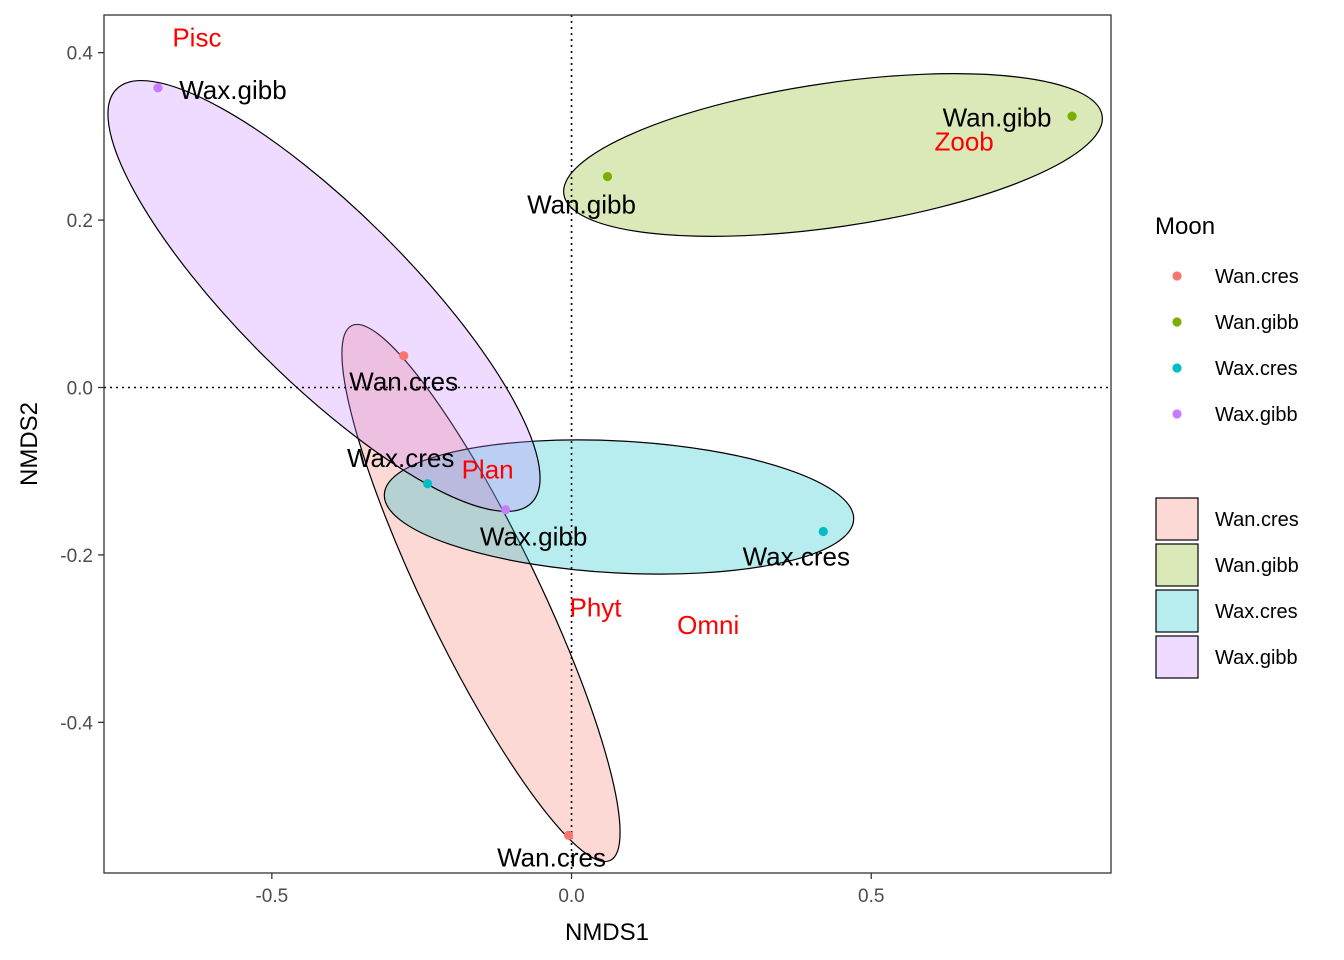  What do you see at coordinates (871, 896) in the screenshot?
I see `x-tick-label: 0.5` at bounding box center [871, 896].